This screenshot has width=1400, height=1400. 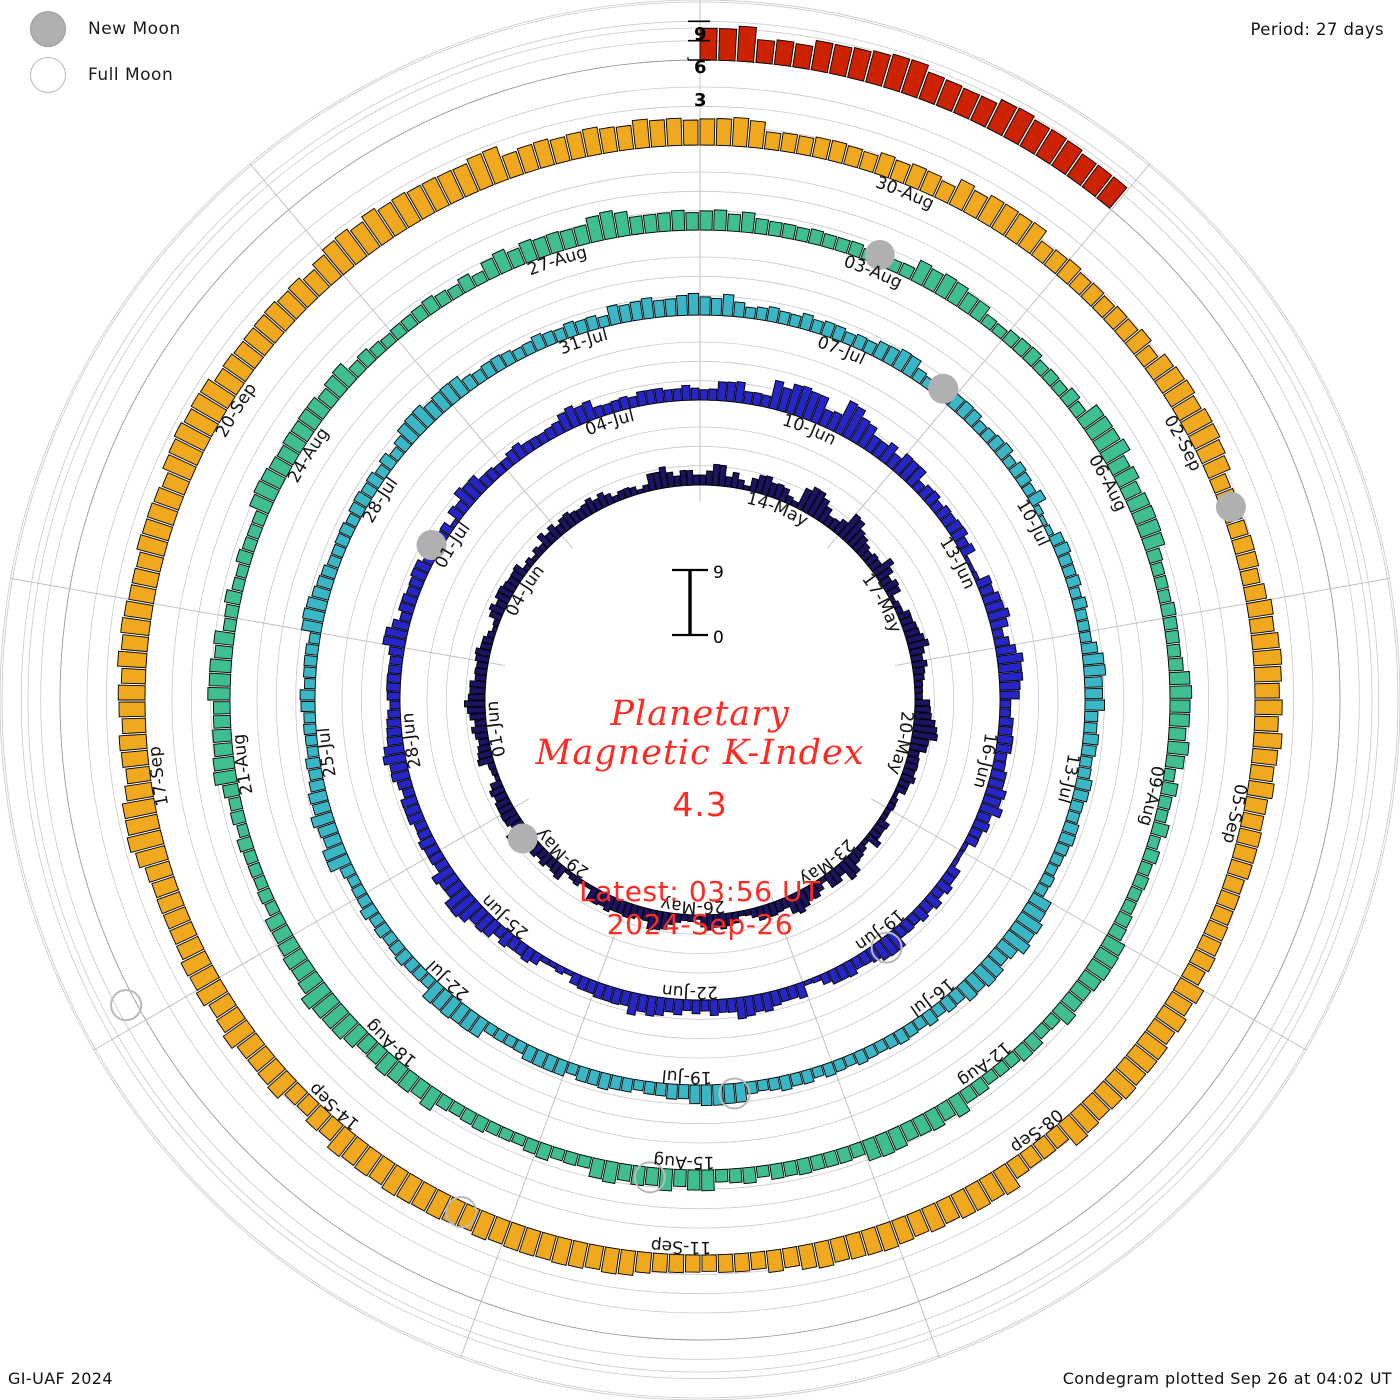 What do you see at coordinates (1317, 29) in the screenshot?
I see `period-text: Period: 27 days` at bounding box center [1317, 29].